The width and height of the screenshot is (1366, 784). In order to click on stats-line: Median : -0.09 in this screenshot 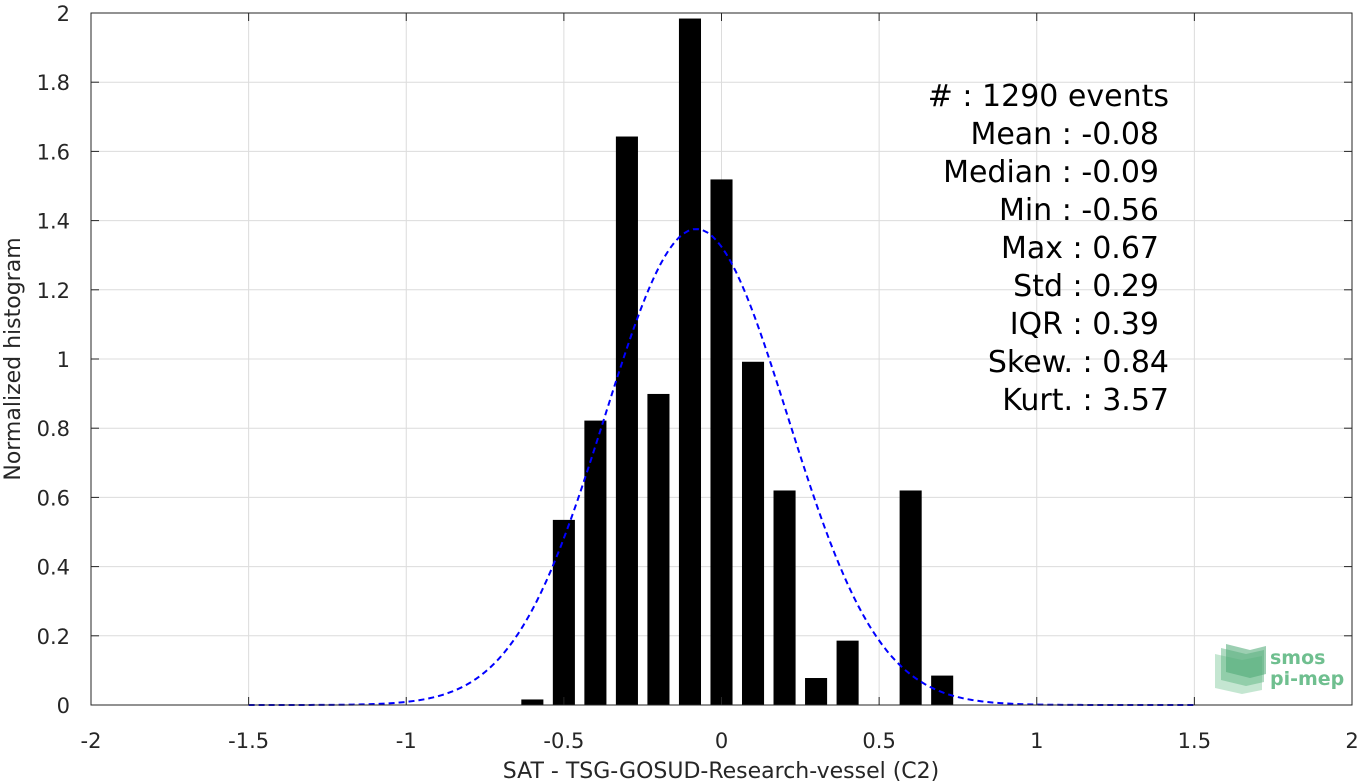, I will do `click(1051, 172)`.